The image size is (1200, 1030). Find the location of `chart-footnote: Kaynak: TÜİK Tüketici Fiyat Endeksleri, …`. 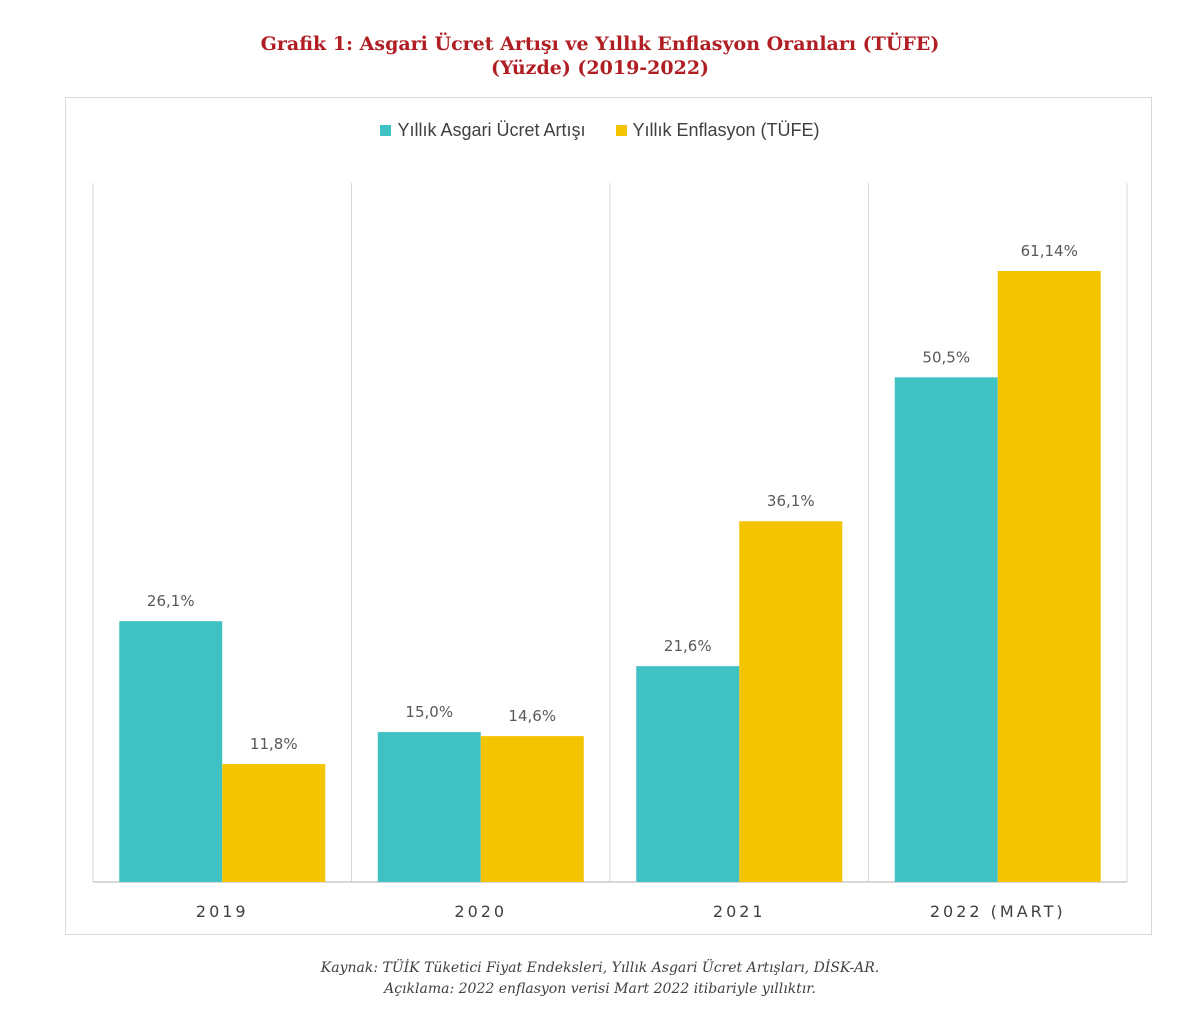

chart-footnote: Kaynak: TÜİK Tüketici Fiyat Endeksleri, … is located at coordinates (600, 979).